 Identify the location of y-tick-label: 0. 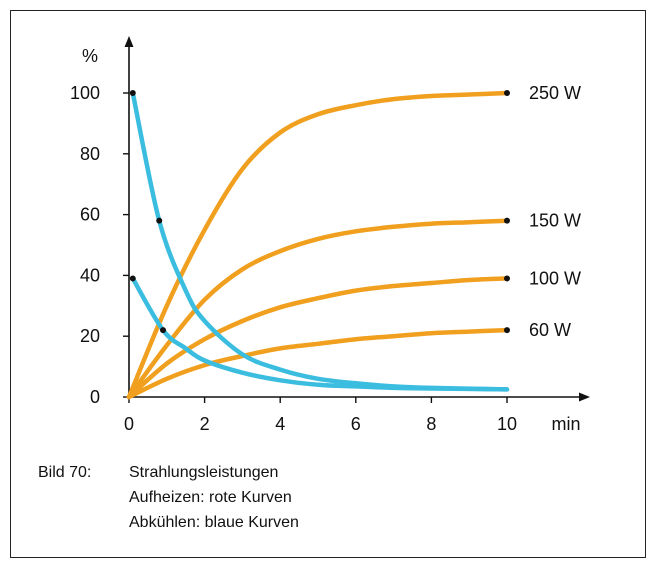
(95, 397).